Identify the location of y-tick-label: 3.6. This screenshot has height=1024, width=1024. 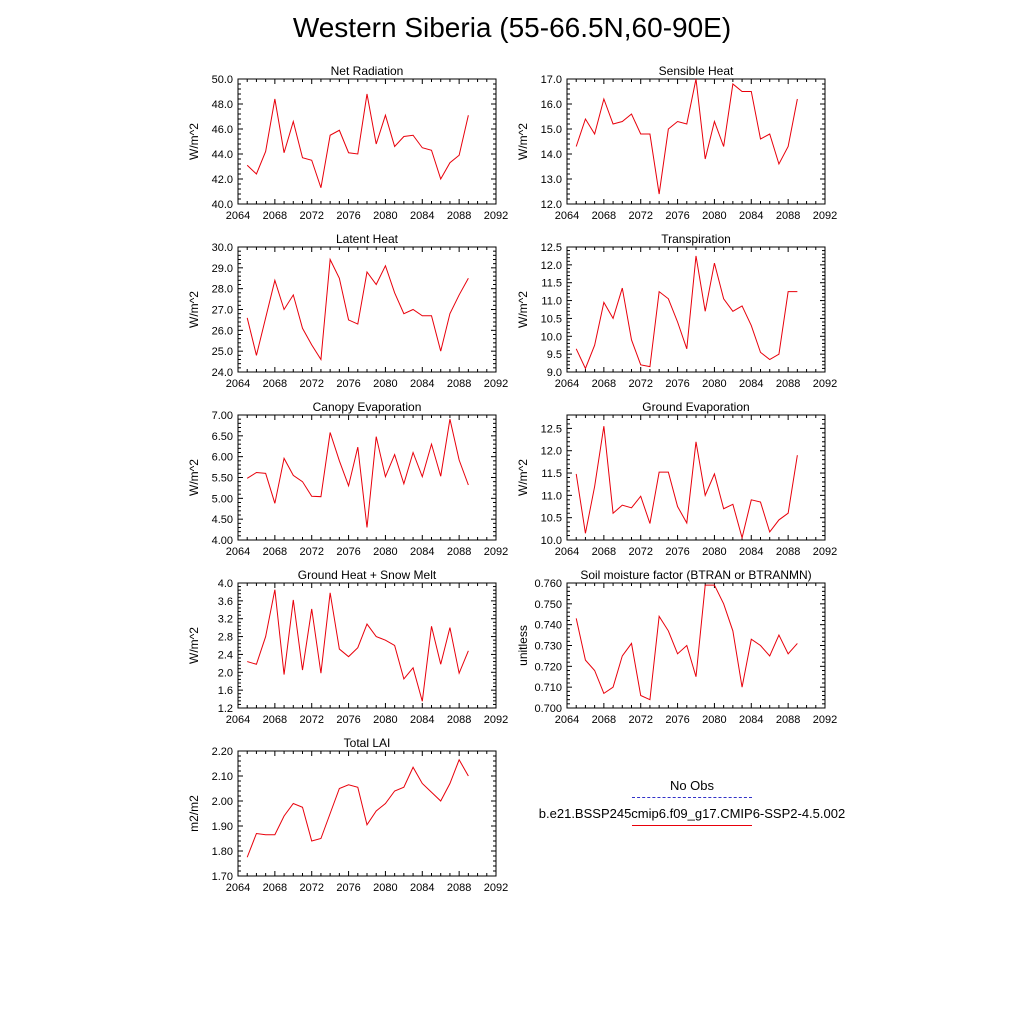
(225, 602).